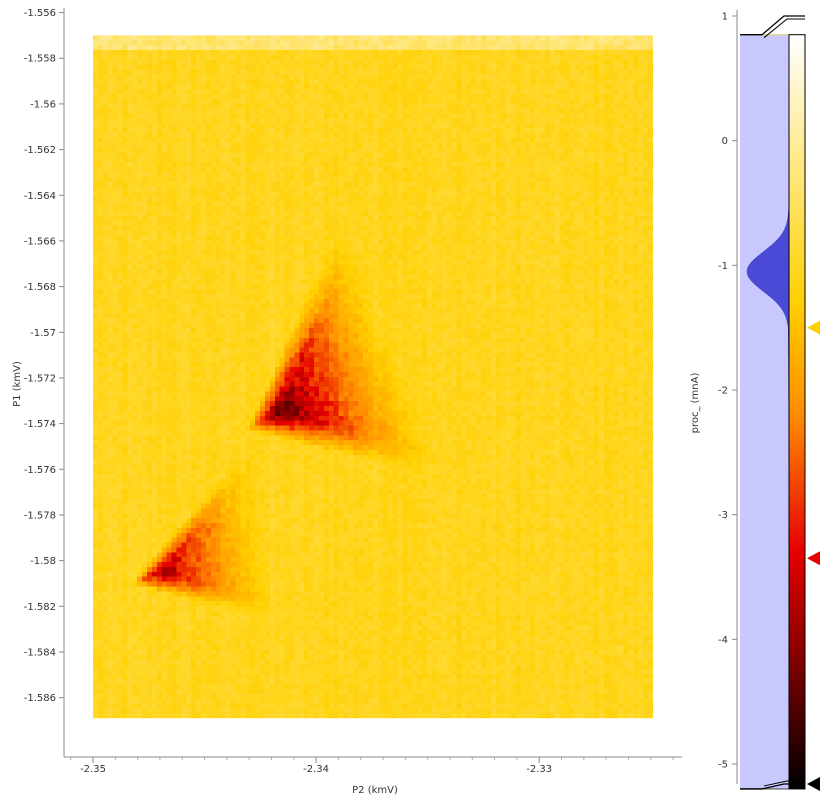 The width and height of the screenshot is (830, 809). What do you see at coordinates (725, 17) in the screenshot?
I see `colorbar-tick-label: 1` at bounding box center [725, 17].